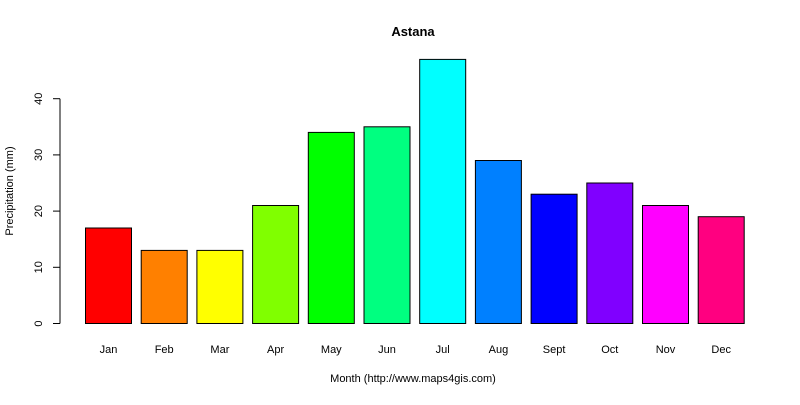 This screenshot has width=800, height=405. Describe the element at coordinates (666, 350) in the screenshot. I see `x-tick-label-nov: Nov` at that location.